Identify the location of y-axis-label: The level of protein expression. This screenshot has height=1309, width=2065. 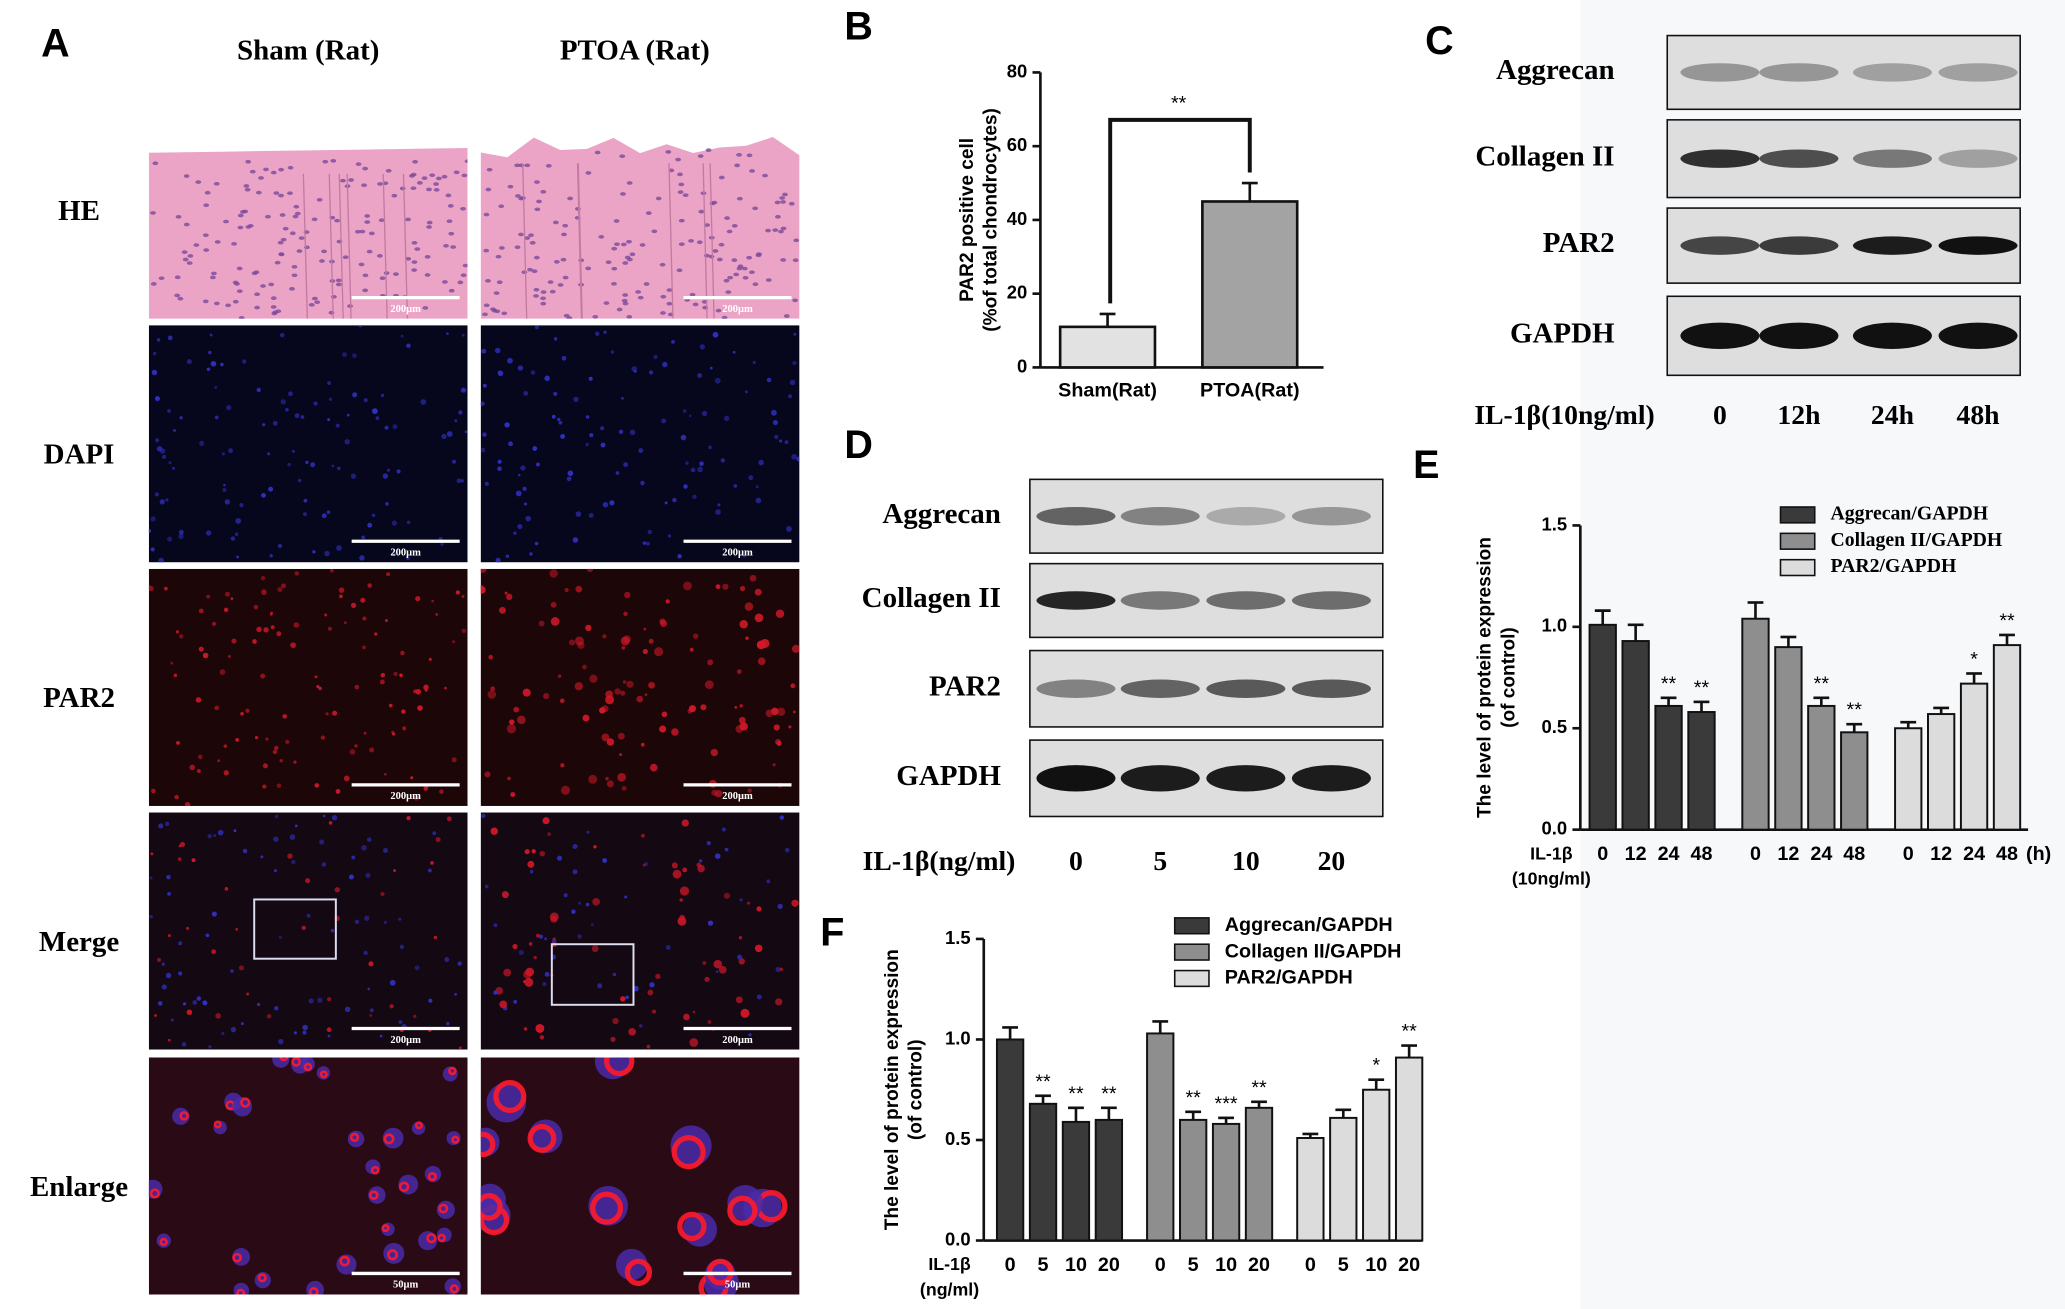
(892, 1089).